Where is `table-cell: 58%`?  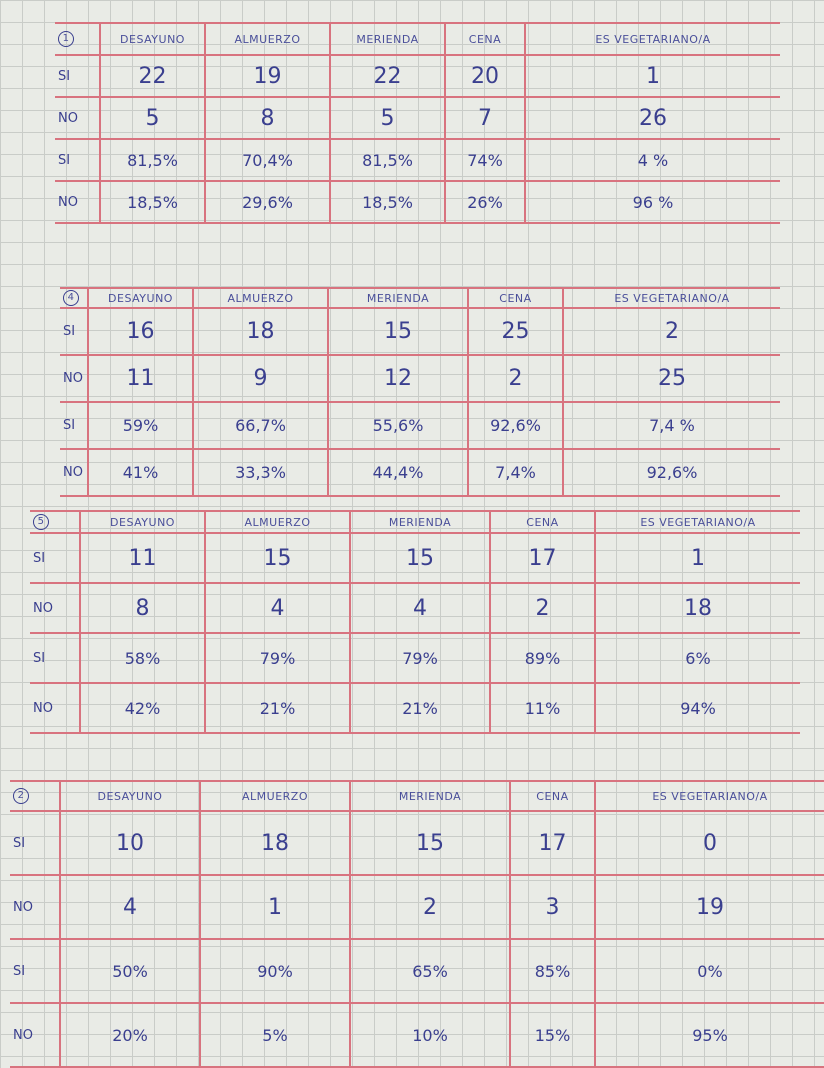 table-cell: 58% is located at coordinates (142, 658).